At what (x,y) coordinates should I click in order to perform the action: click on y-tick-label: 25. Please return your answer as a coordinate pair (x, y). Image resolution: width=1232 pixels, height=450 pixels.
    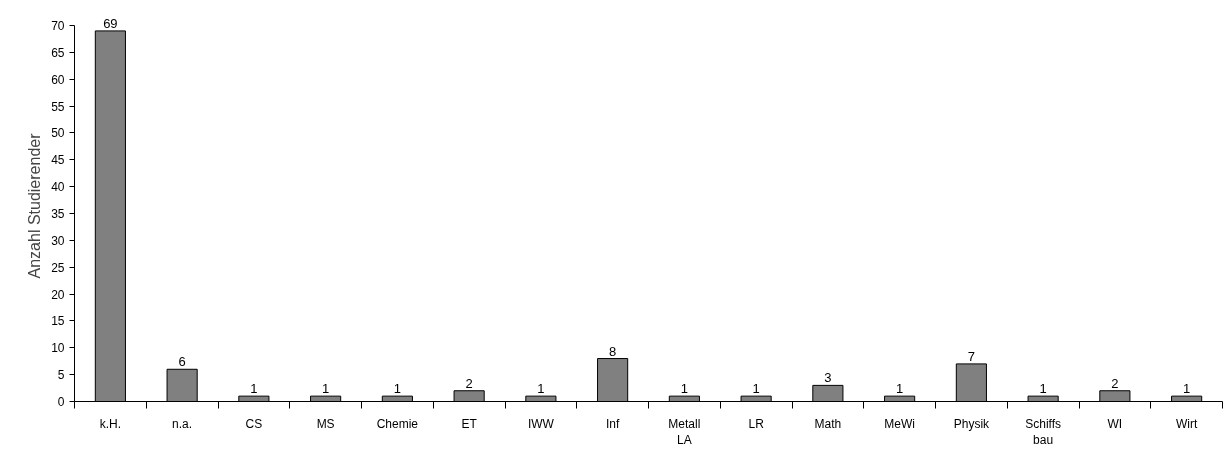
    Looking at the image, I should click on (58, 267).